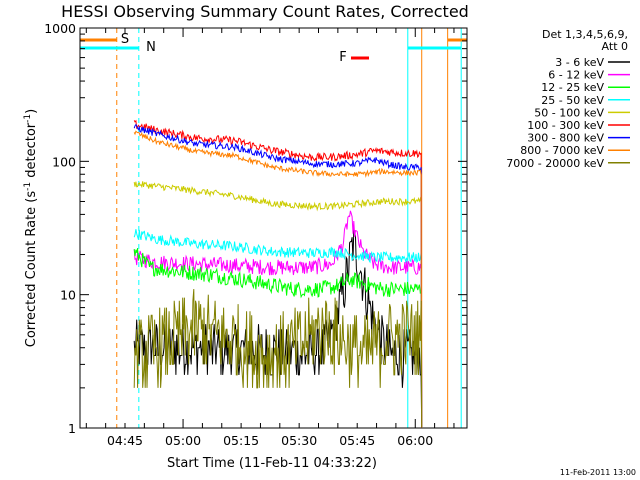 The width and height of the screenshot is (640, 480). I want to click on x-tick-label: 05:00, so click(183, 440).